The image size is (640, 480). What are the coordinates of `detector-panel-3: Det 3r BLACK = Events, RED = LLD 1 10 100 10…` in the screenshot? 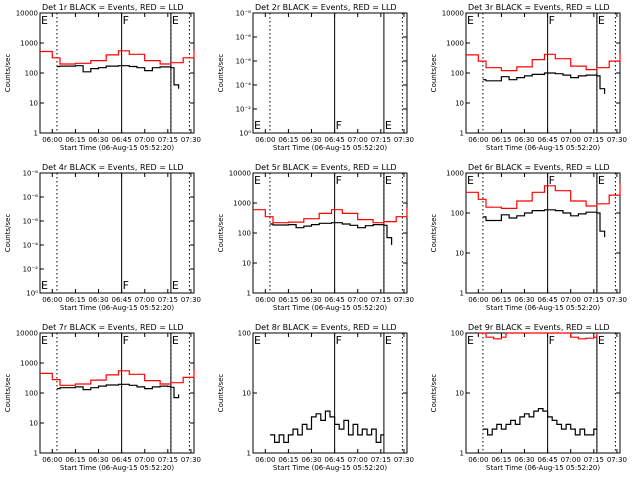 It's located at (528, 77).